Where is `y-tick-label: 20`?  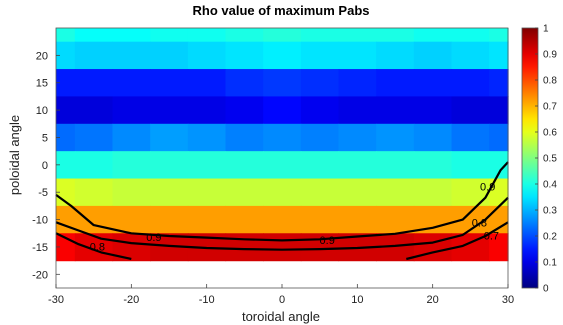
y-tick-label: 20 is located at coordinates (42, 56).